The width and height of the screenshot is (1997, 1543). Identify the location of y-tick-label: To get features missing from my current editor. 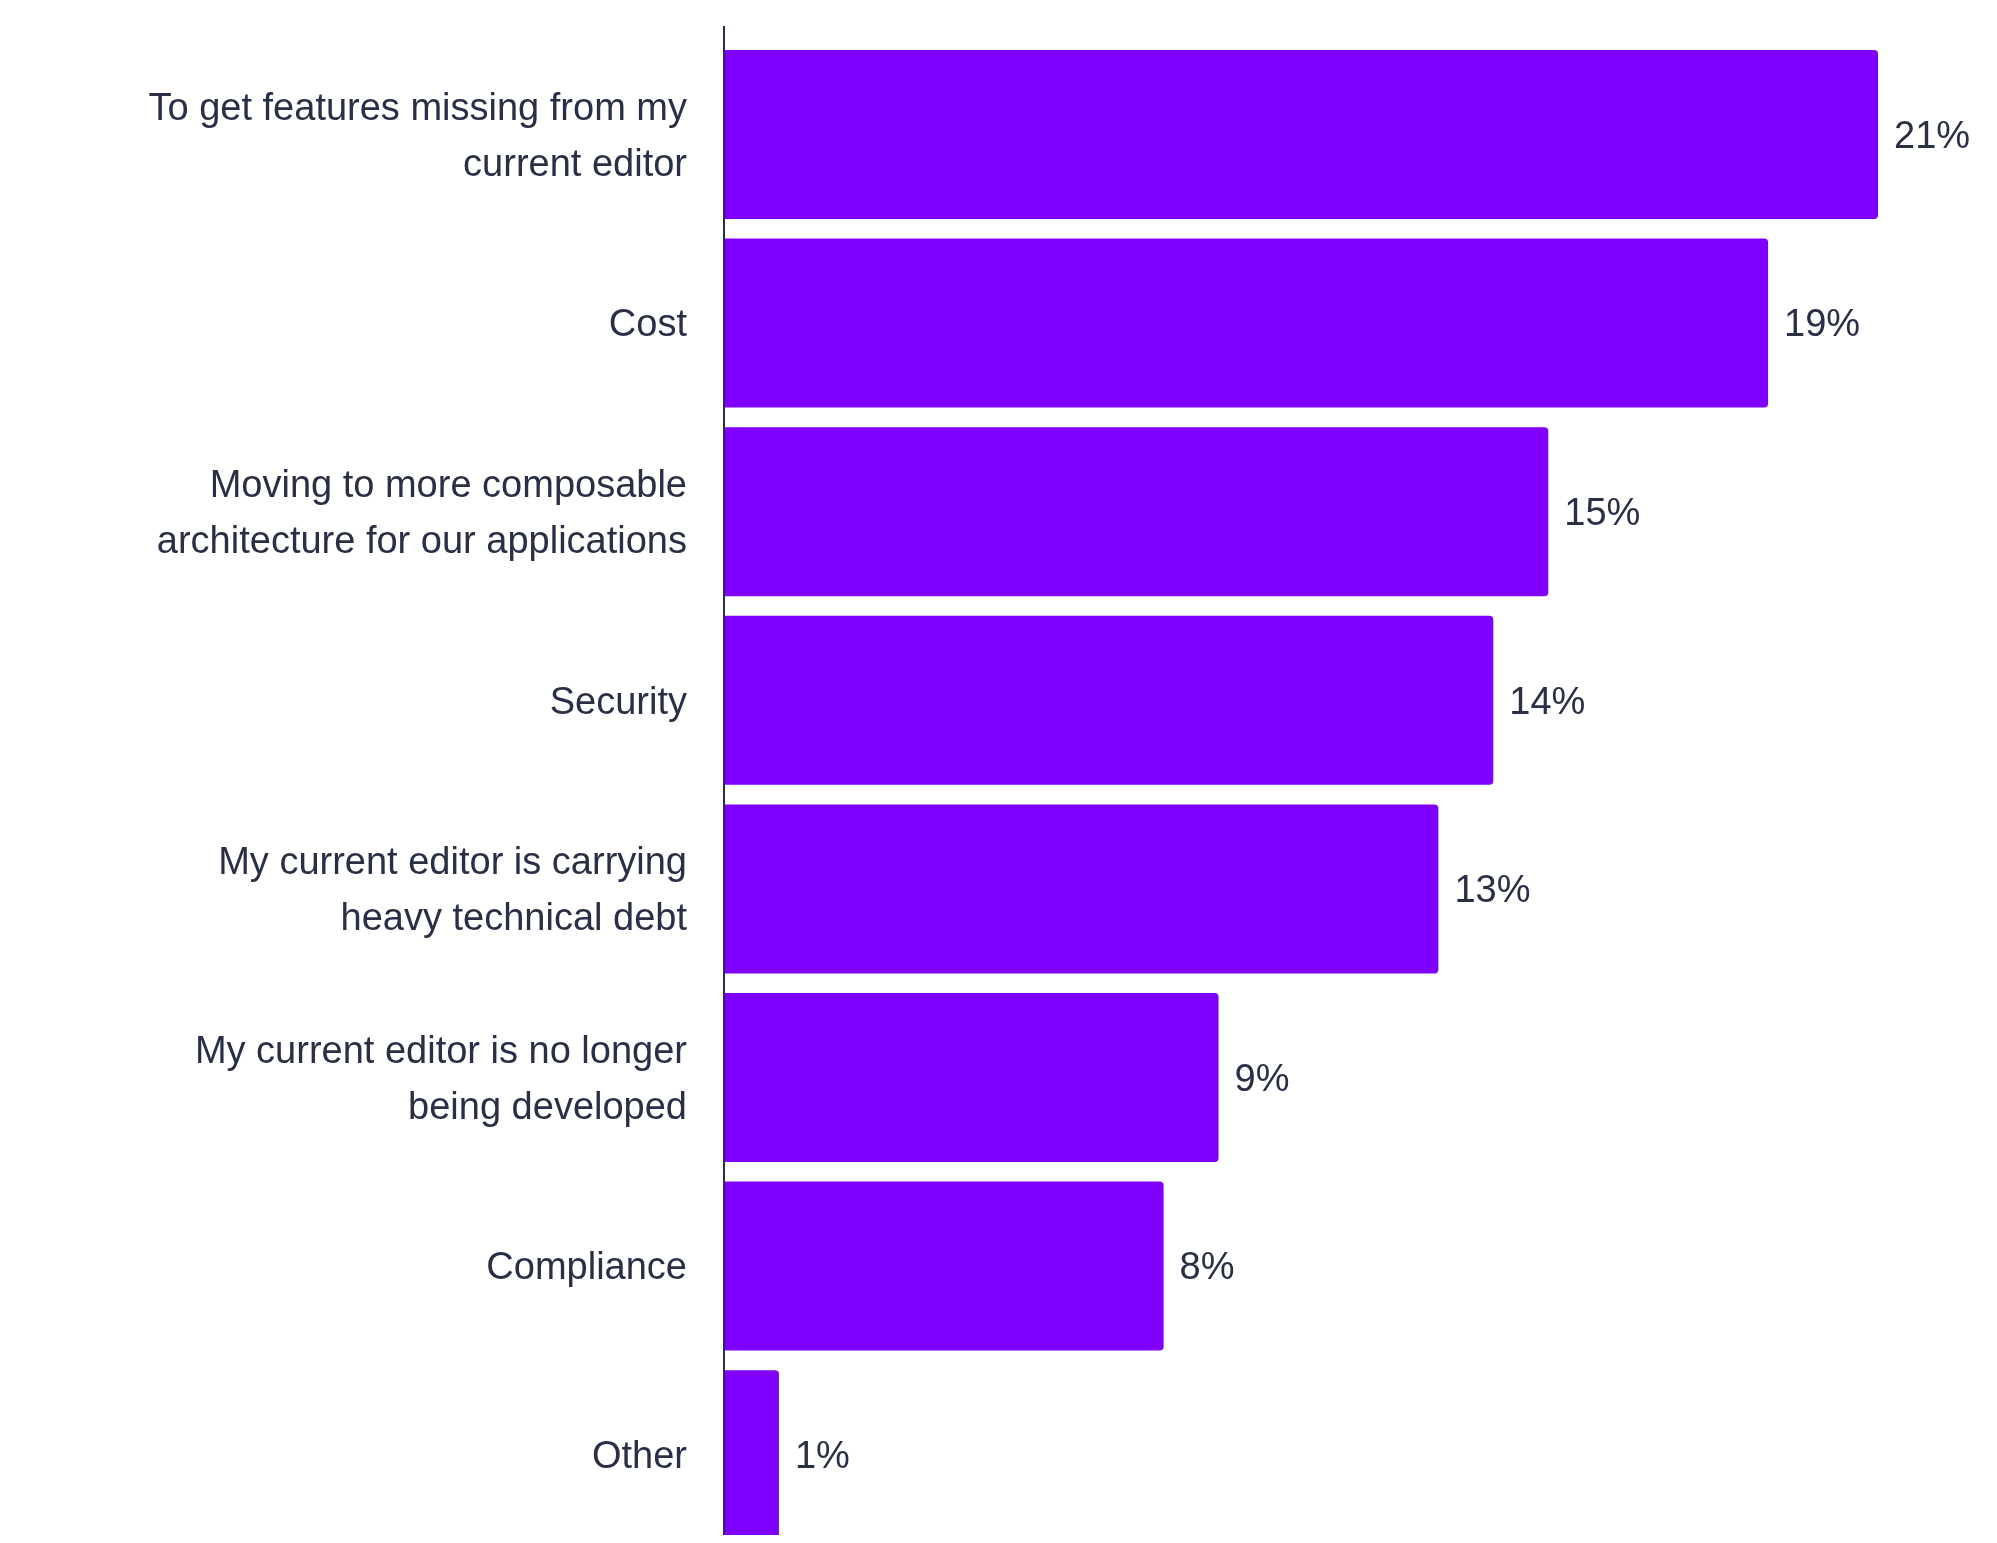
(418, 134).